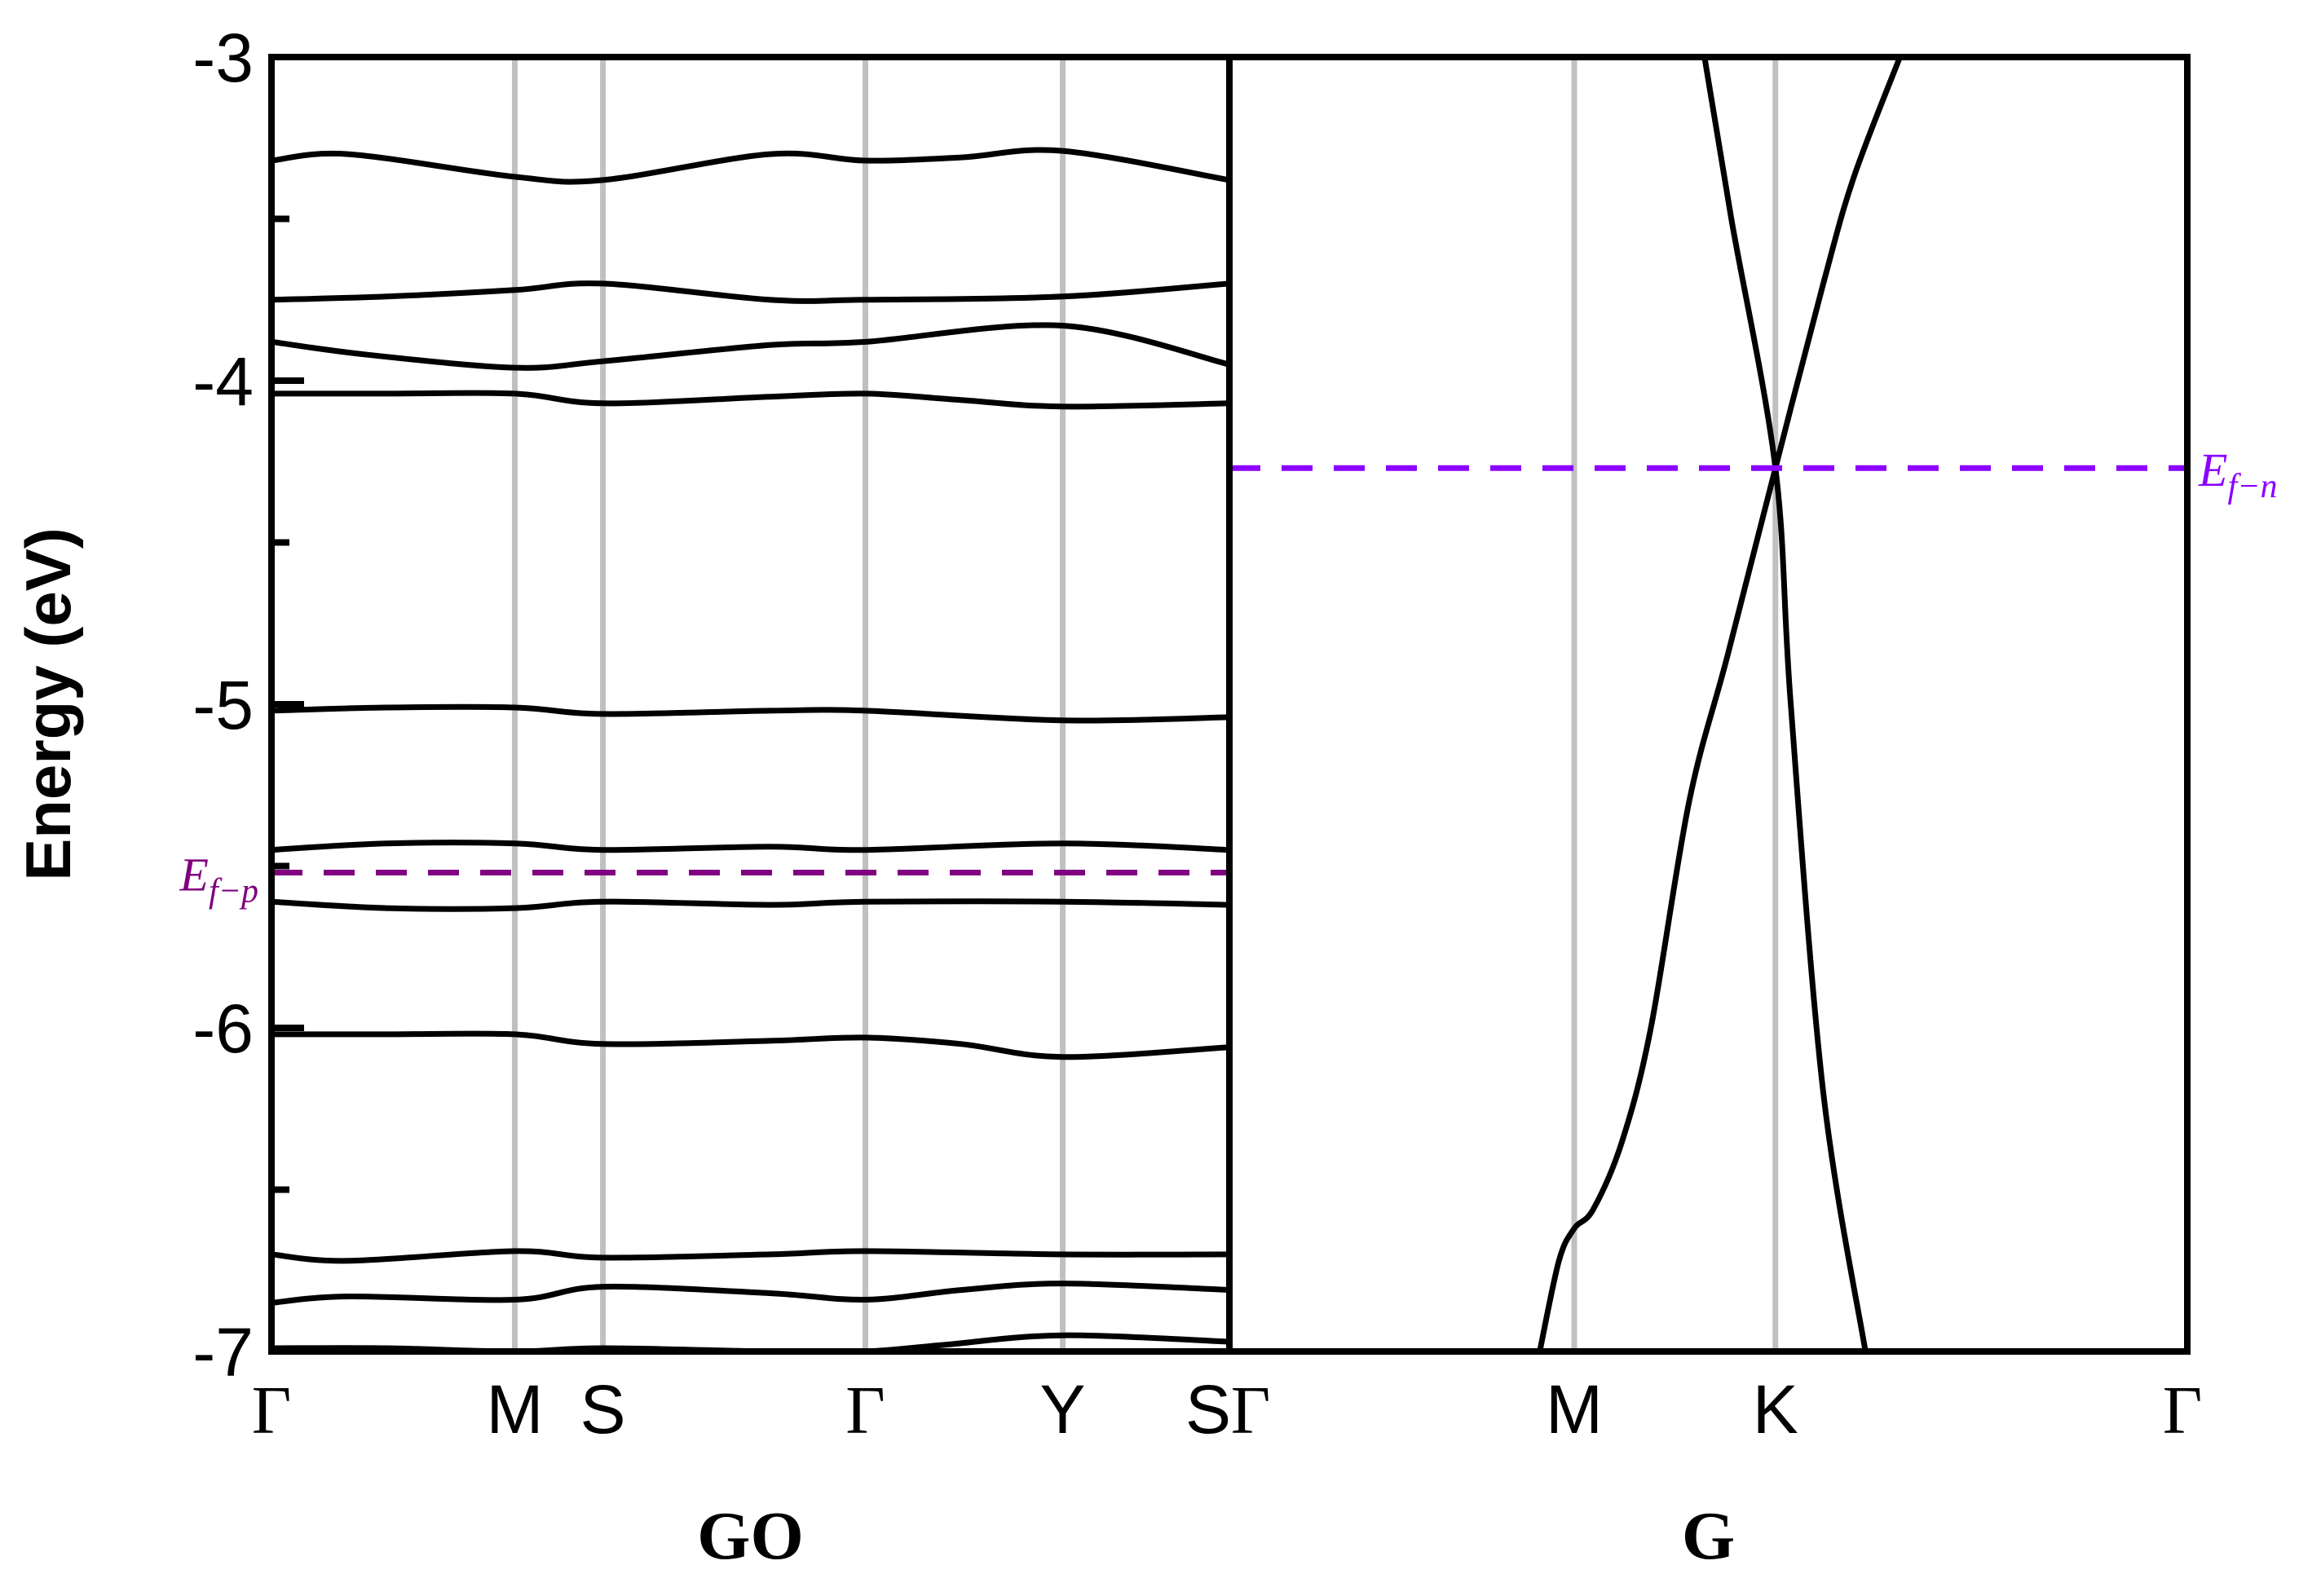  What do you see at coordinates (1063, 1409) in the screenshot?
I see `kpoint-label-go-Y: Y` at bounding box center [1063, 1409].